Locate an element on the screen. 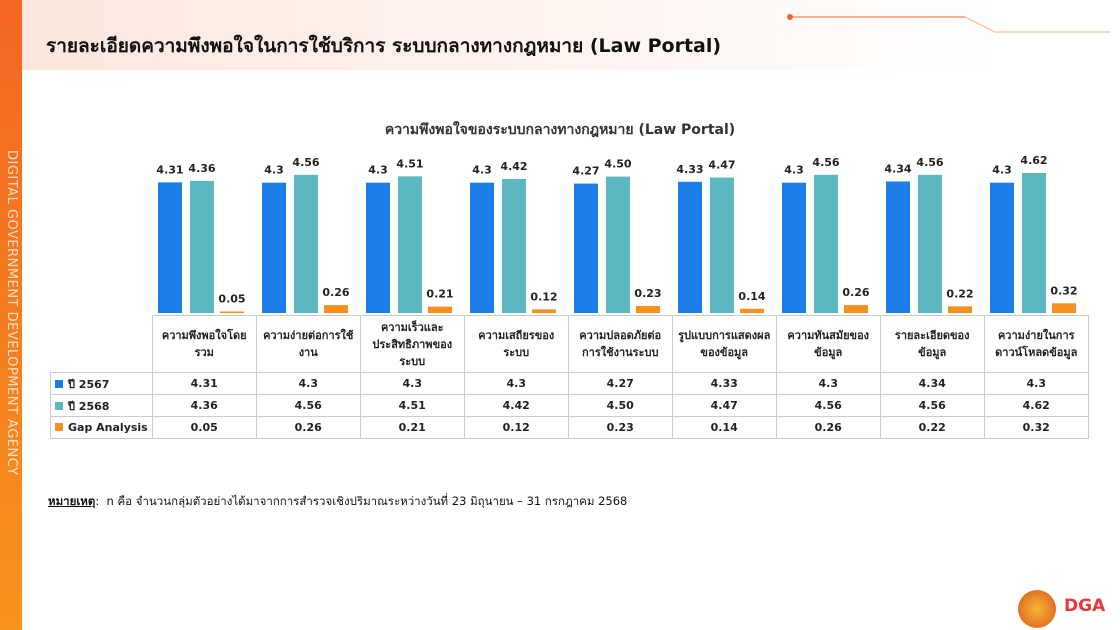  data-label: 0.05 is located at coordinates (231, 298).